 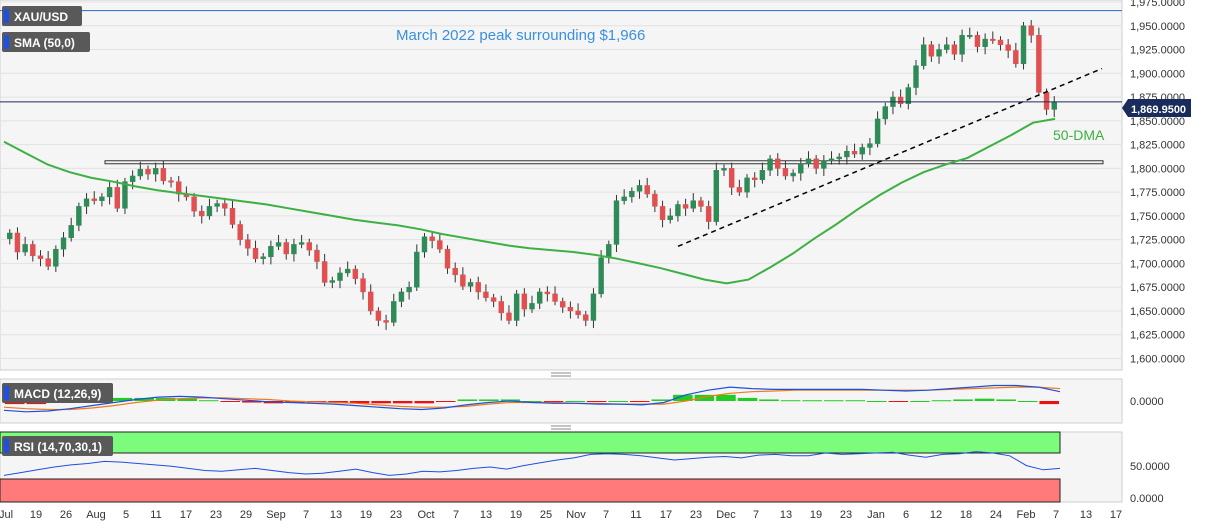 I want to click on rsi-50-tick: 50.0000, so click(x=1150, y=467).